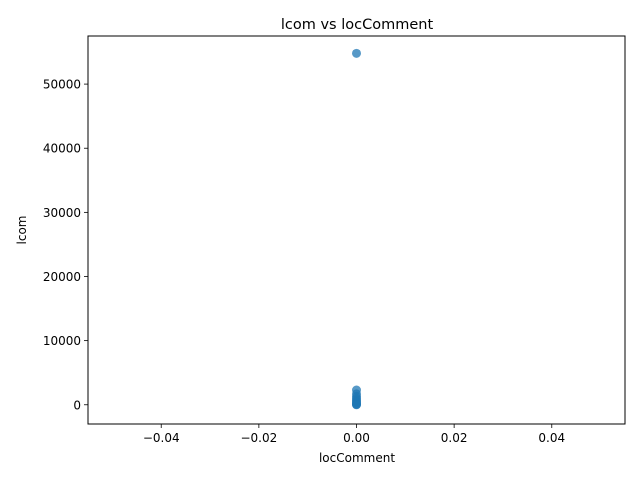  I want to click on data-points, so click(356, 229).